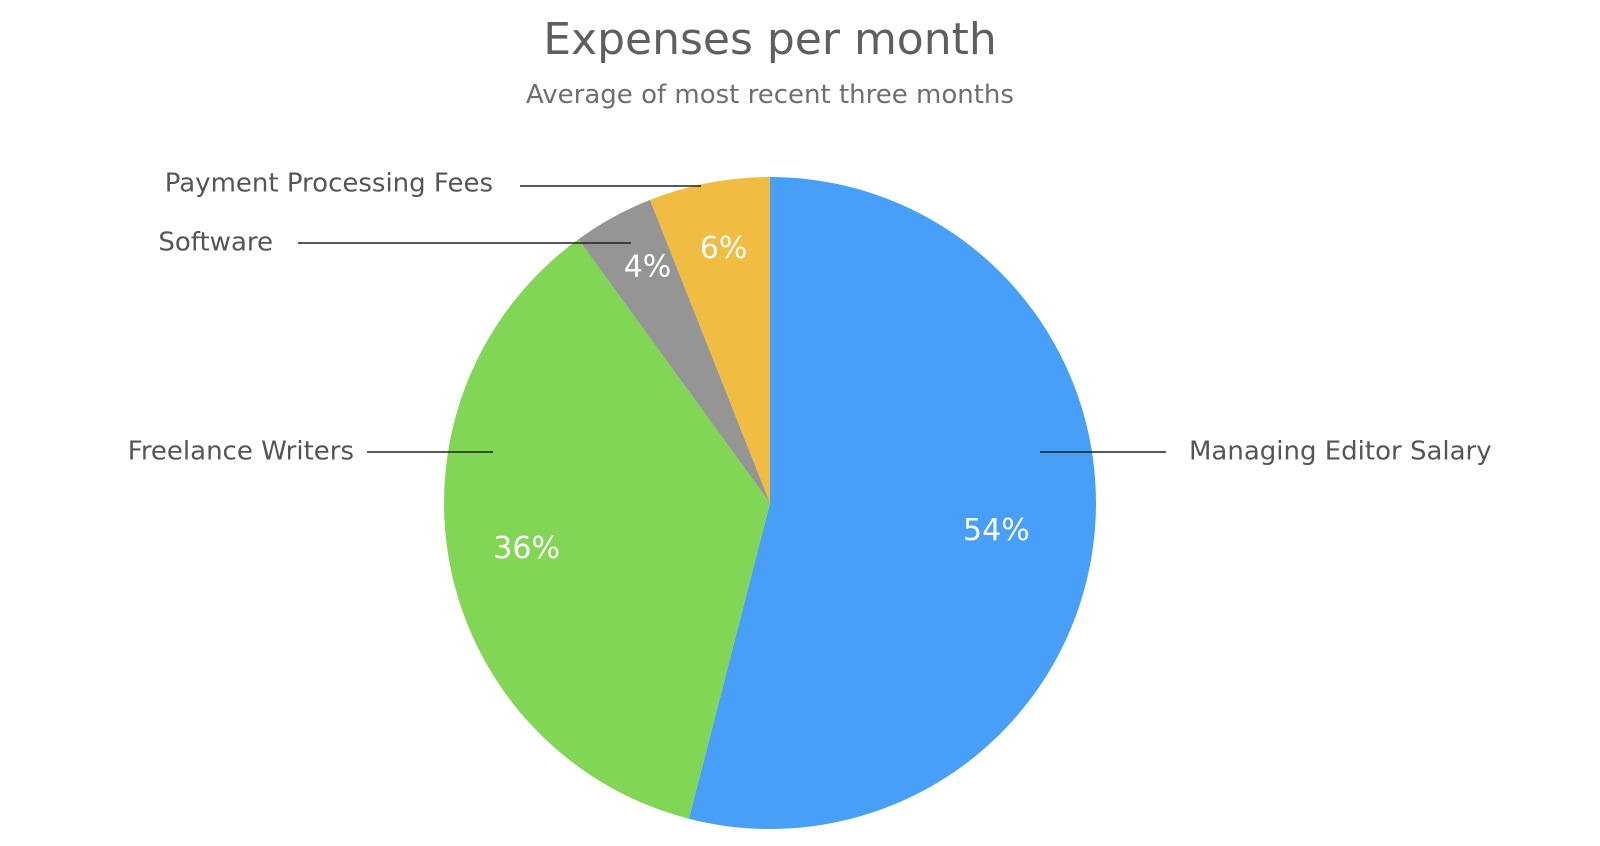  Describe the element at coordinates (215, 243) in the screenshot. I see `category-label-software: Software` at that location.